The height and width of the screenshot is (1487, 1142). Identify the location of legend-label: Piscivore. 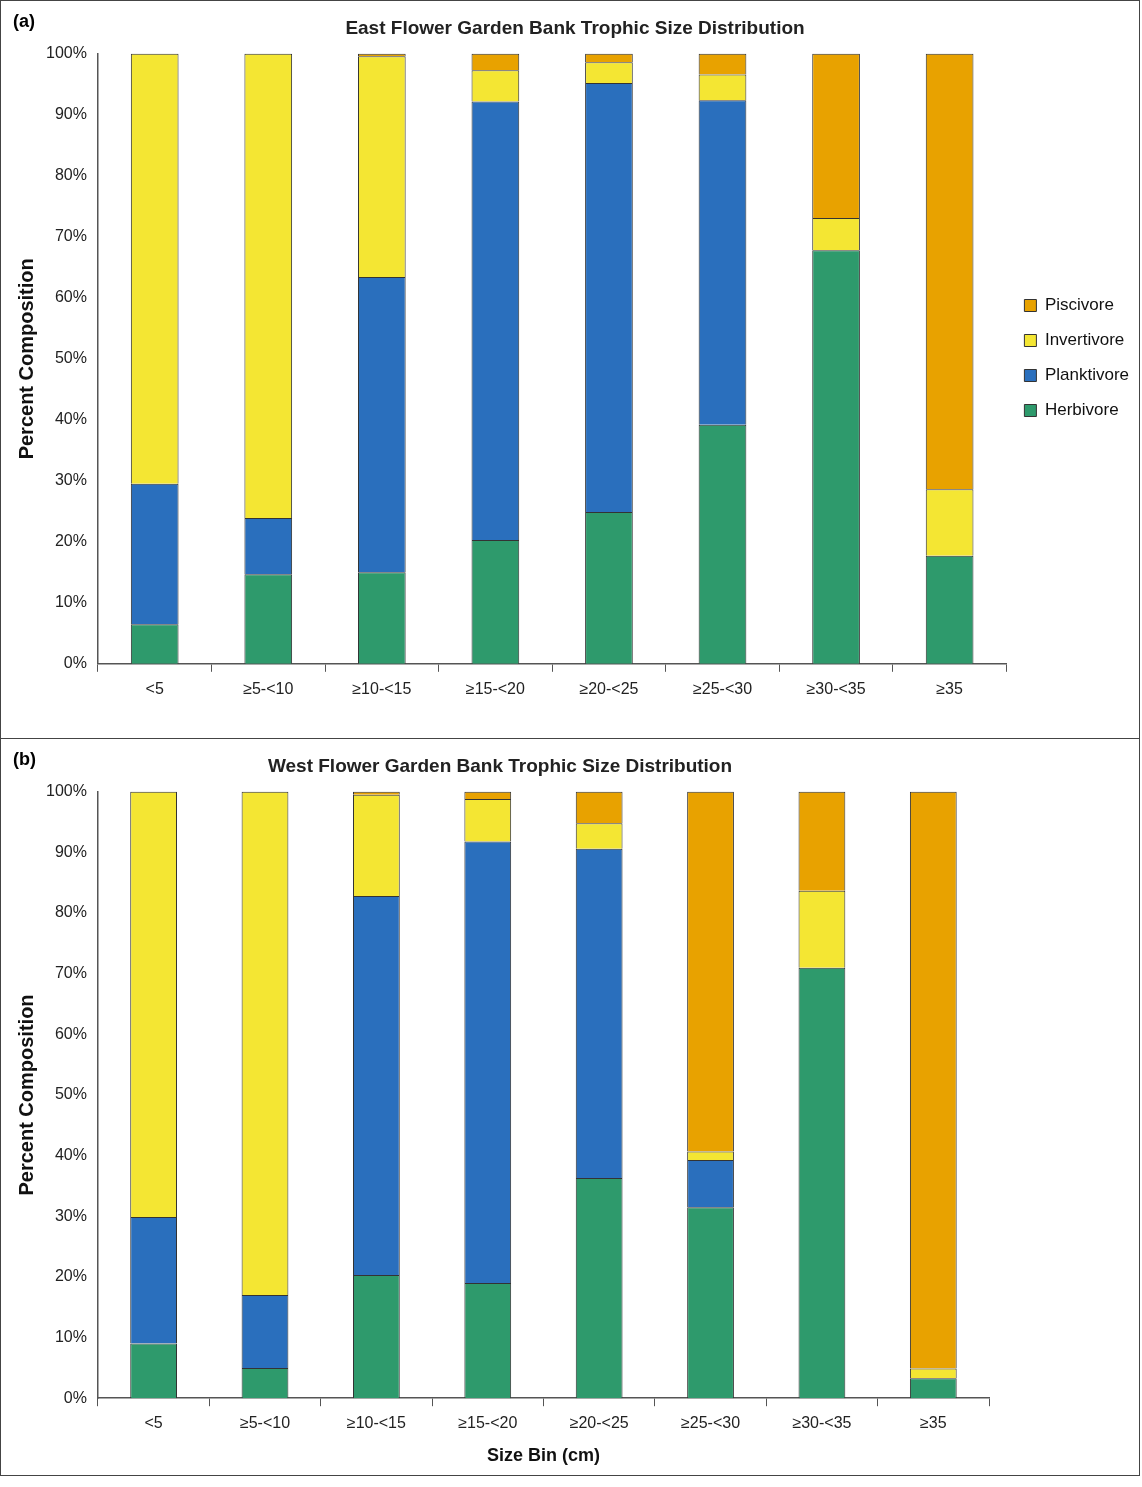
(1079, 305).